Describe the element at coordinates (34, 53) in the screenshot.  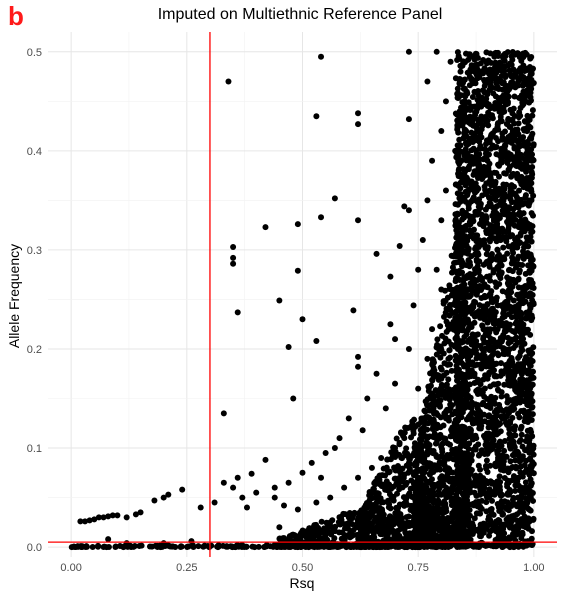
I see `y-tick-label: 0.5` at that location.